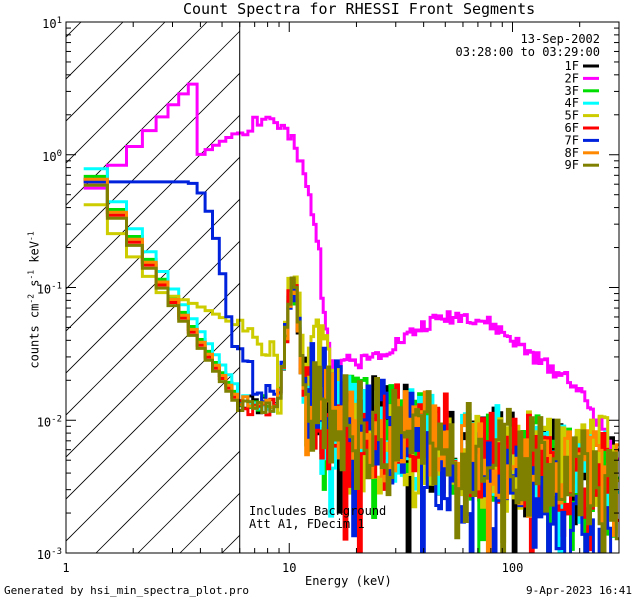  I want to click on x-tick-label-2: 100, so click(513, 568).